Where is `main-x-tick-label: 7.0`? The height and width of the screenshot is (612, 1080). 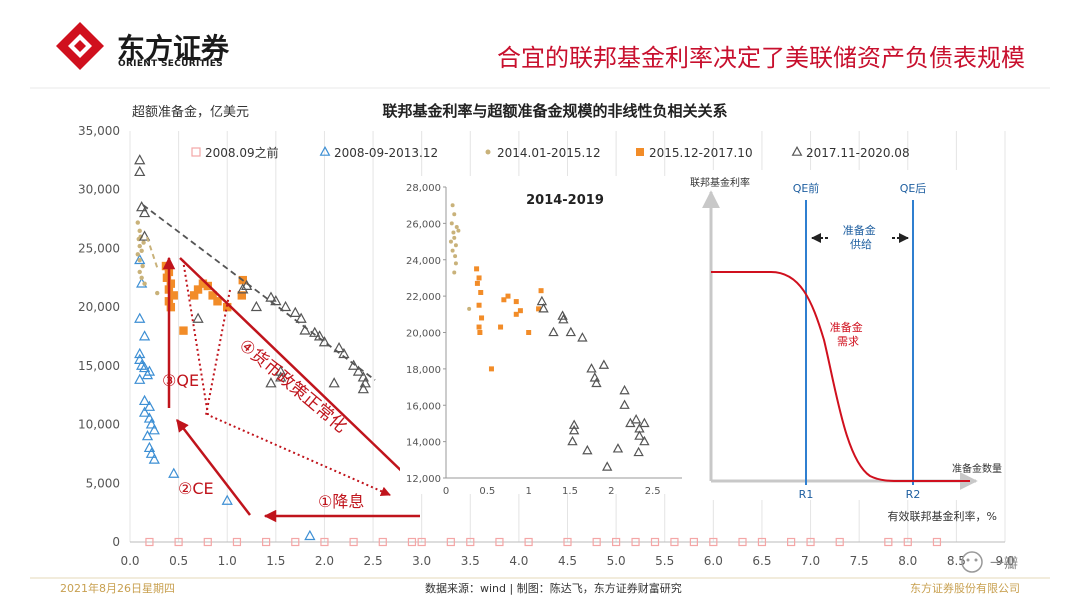
main-x-tick-label: 7.0 is located at coordinates (810, 561).